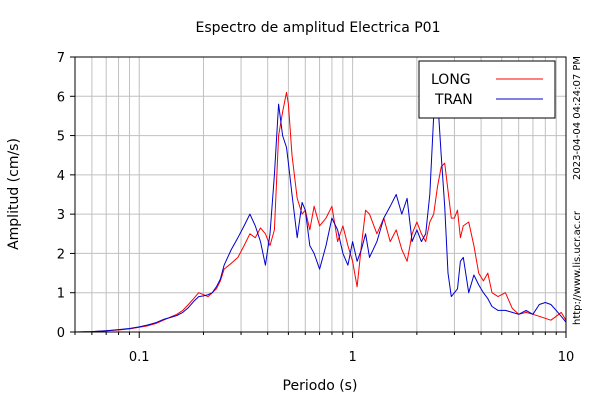 The image size is (600, 400). I want to click on y-tick-label: 1, so click(61, 294).